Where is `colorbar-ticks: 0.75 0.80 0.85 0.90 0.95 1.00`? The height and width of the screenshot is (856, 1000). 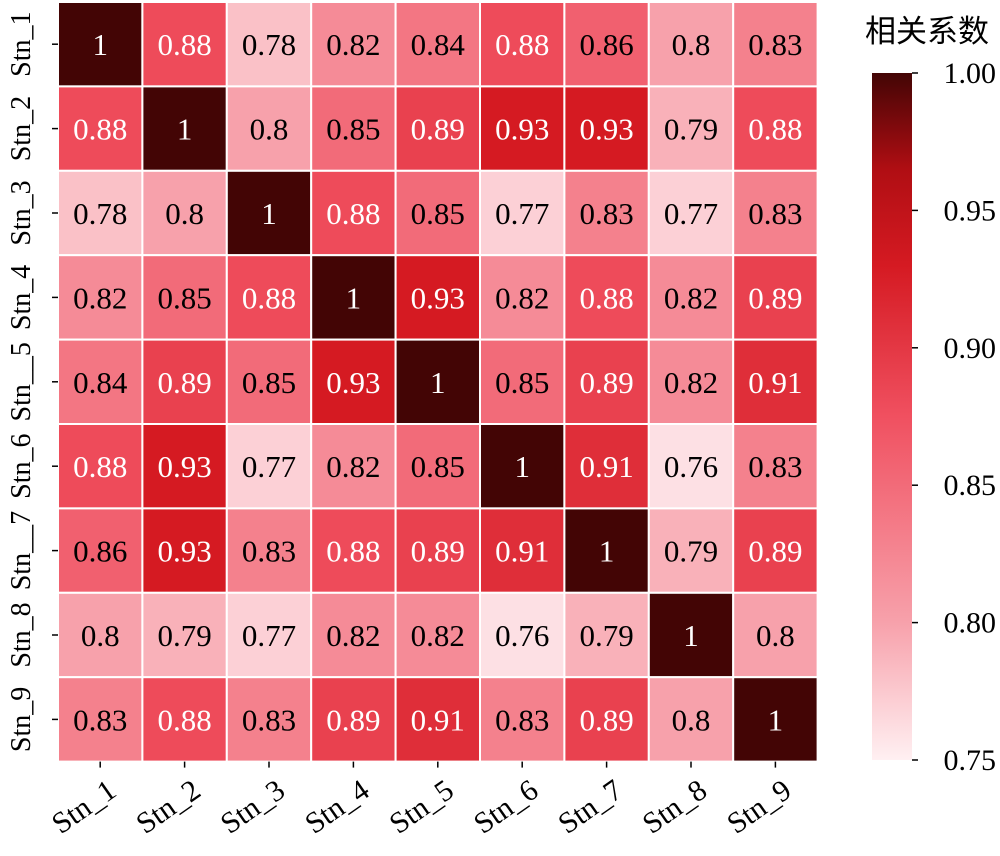
colorbar-ticks: 0.75 0.80 0.85 0.90 0.95 1.00 is located at coordinates (954, 417).